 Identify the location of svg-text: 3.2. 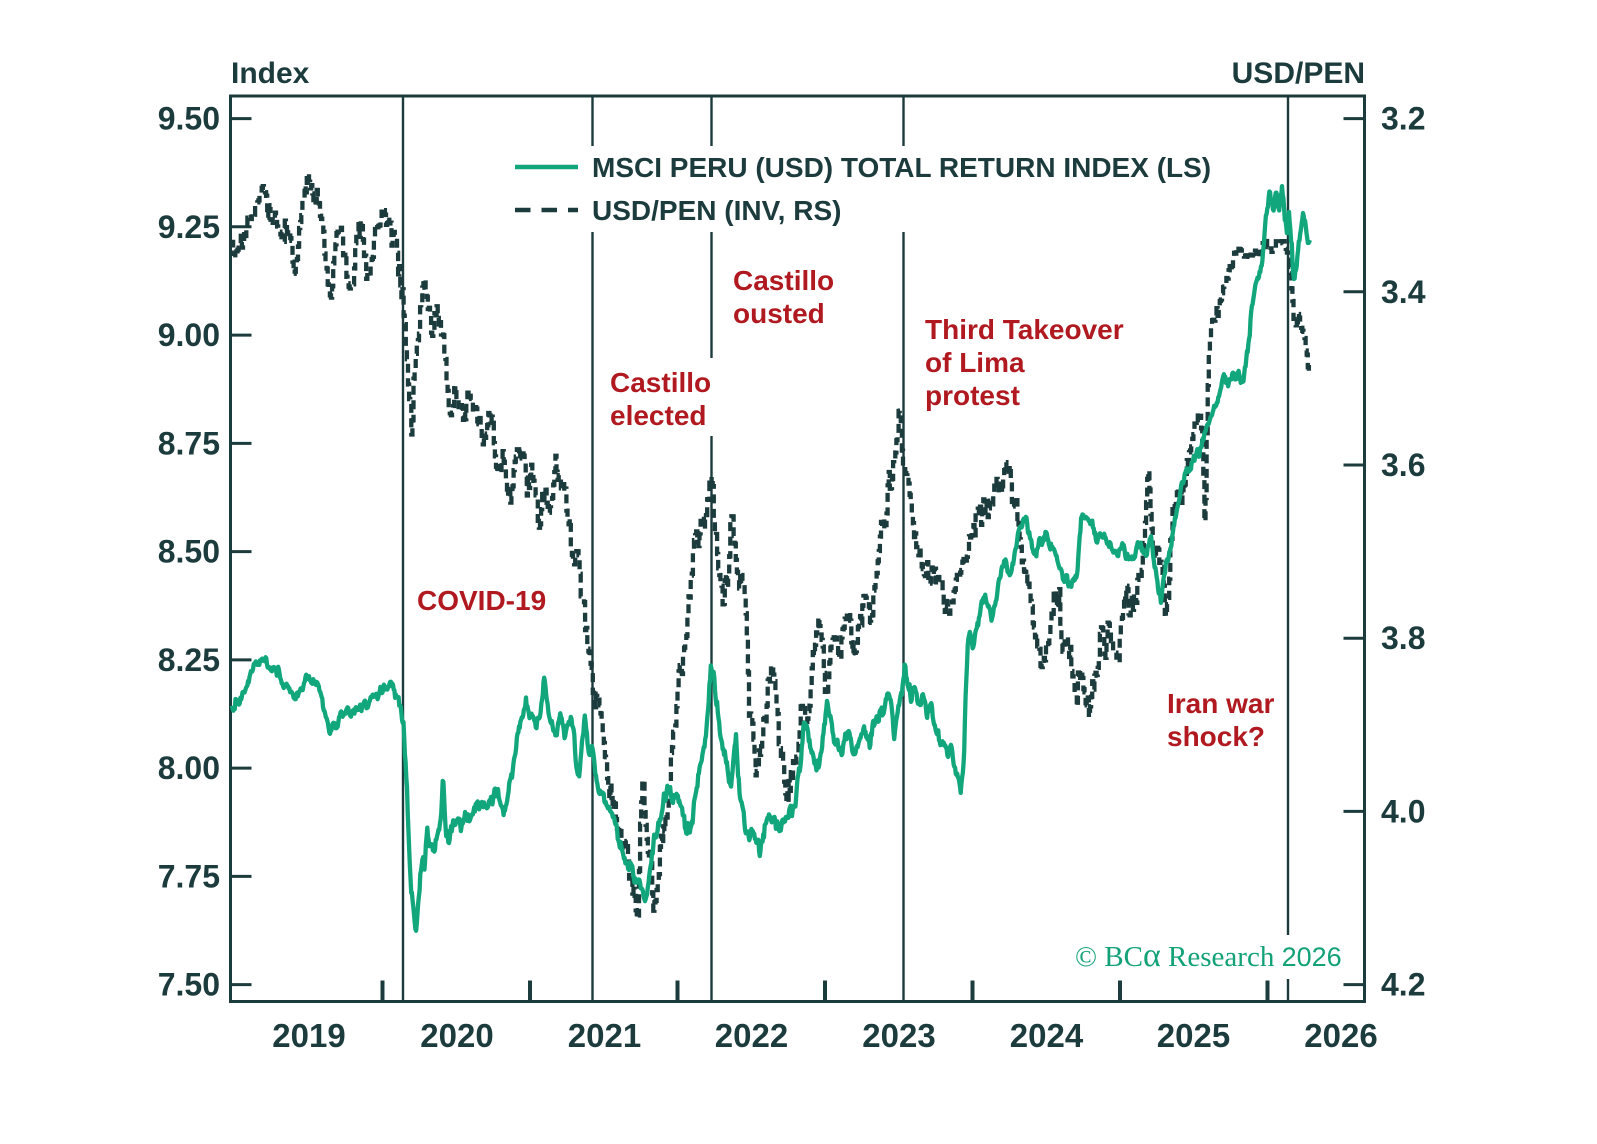
(1403, 119).